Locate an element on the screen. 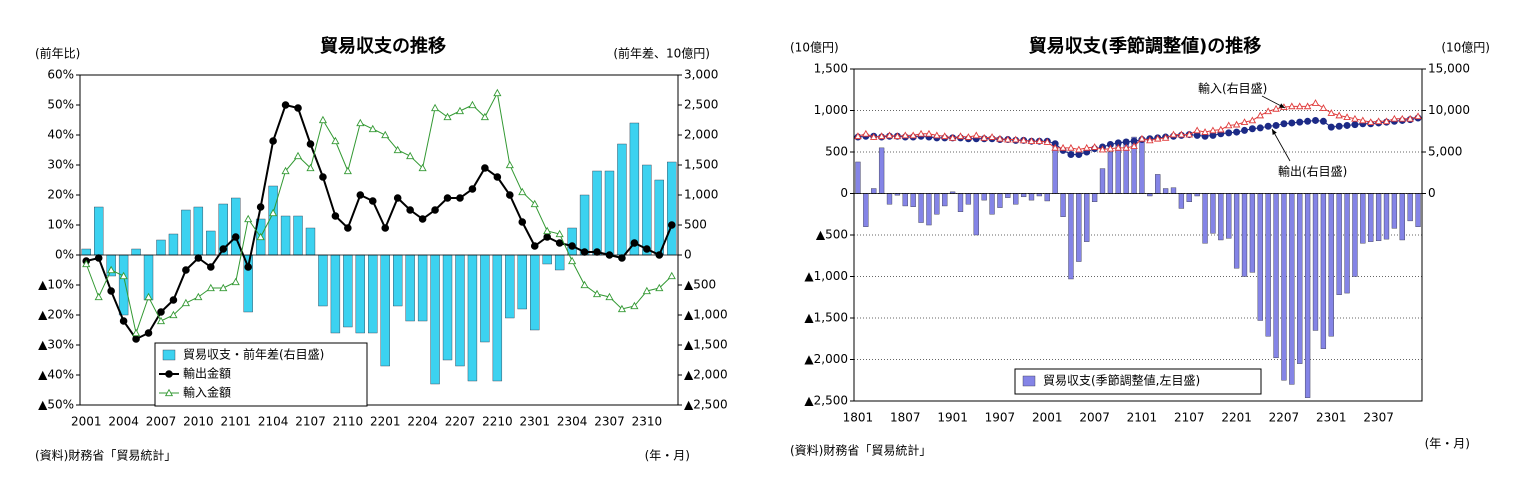 The width and height of the screenshot is (1520, 480). y-tick-label: ▲2,500 is located at coordinates (826, 401).